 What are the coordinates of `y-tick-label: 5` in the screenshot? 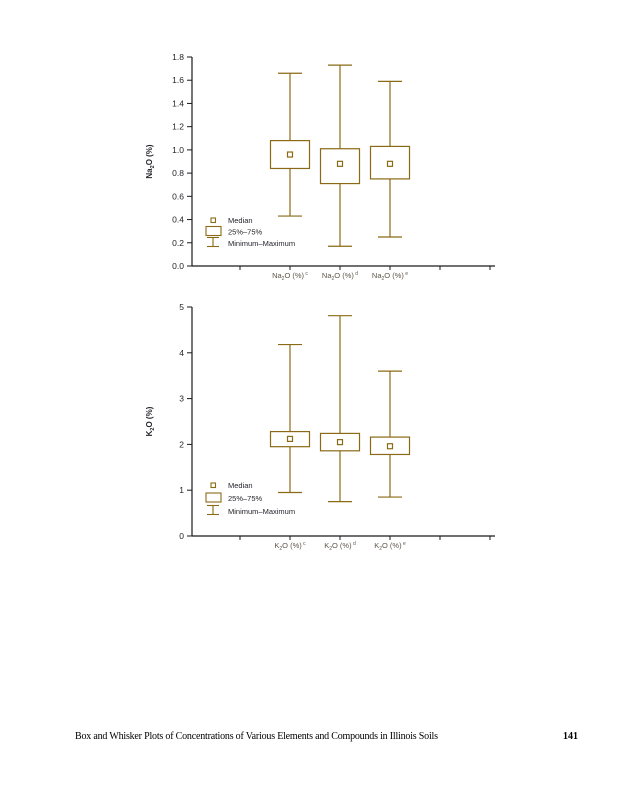 It's located at (181, 307).